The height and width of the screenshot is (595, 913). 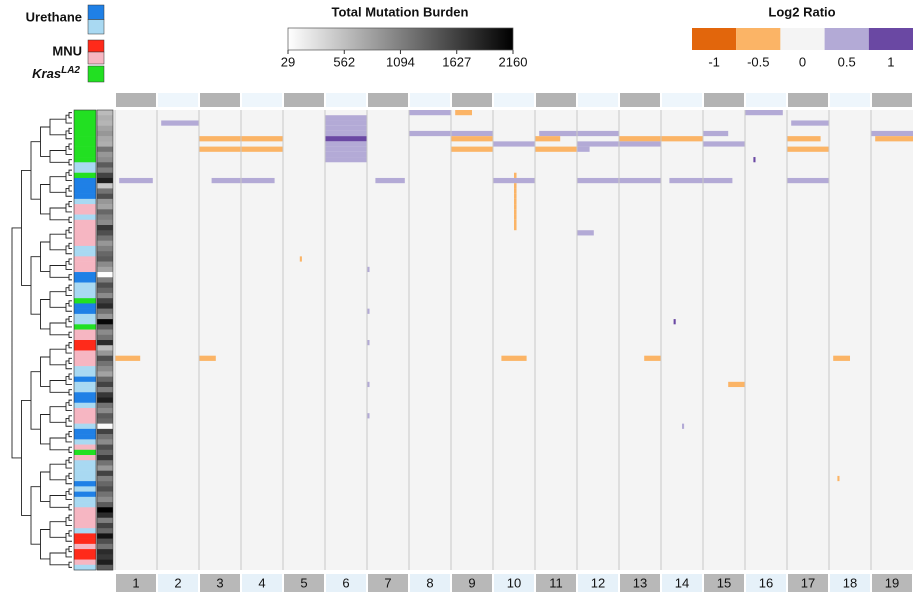 What do you see at coordinates (288, 61) in the screenshot?
I see `burden-tick-label: 29` at bounding box center [288, 61].